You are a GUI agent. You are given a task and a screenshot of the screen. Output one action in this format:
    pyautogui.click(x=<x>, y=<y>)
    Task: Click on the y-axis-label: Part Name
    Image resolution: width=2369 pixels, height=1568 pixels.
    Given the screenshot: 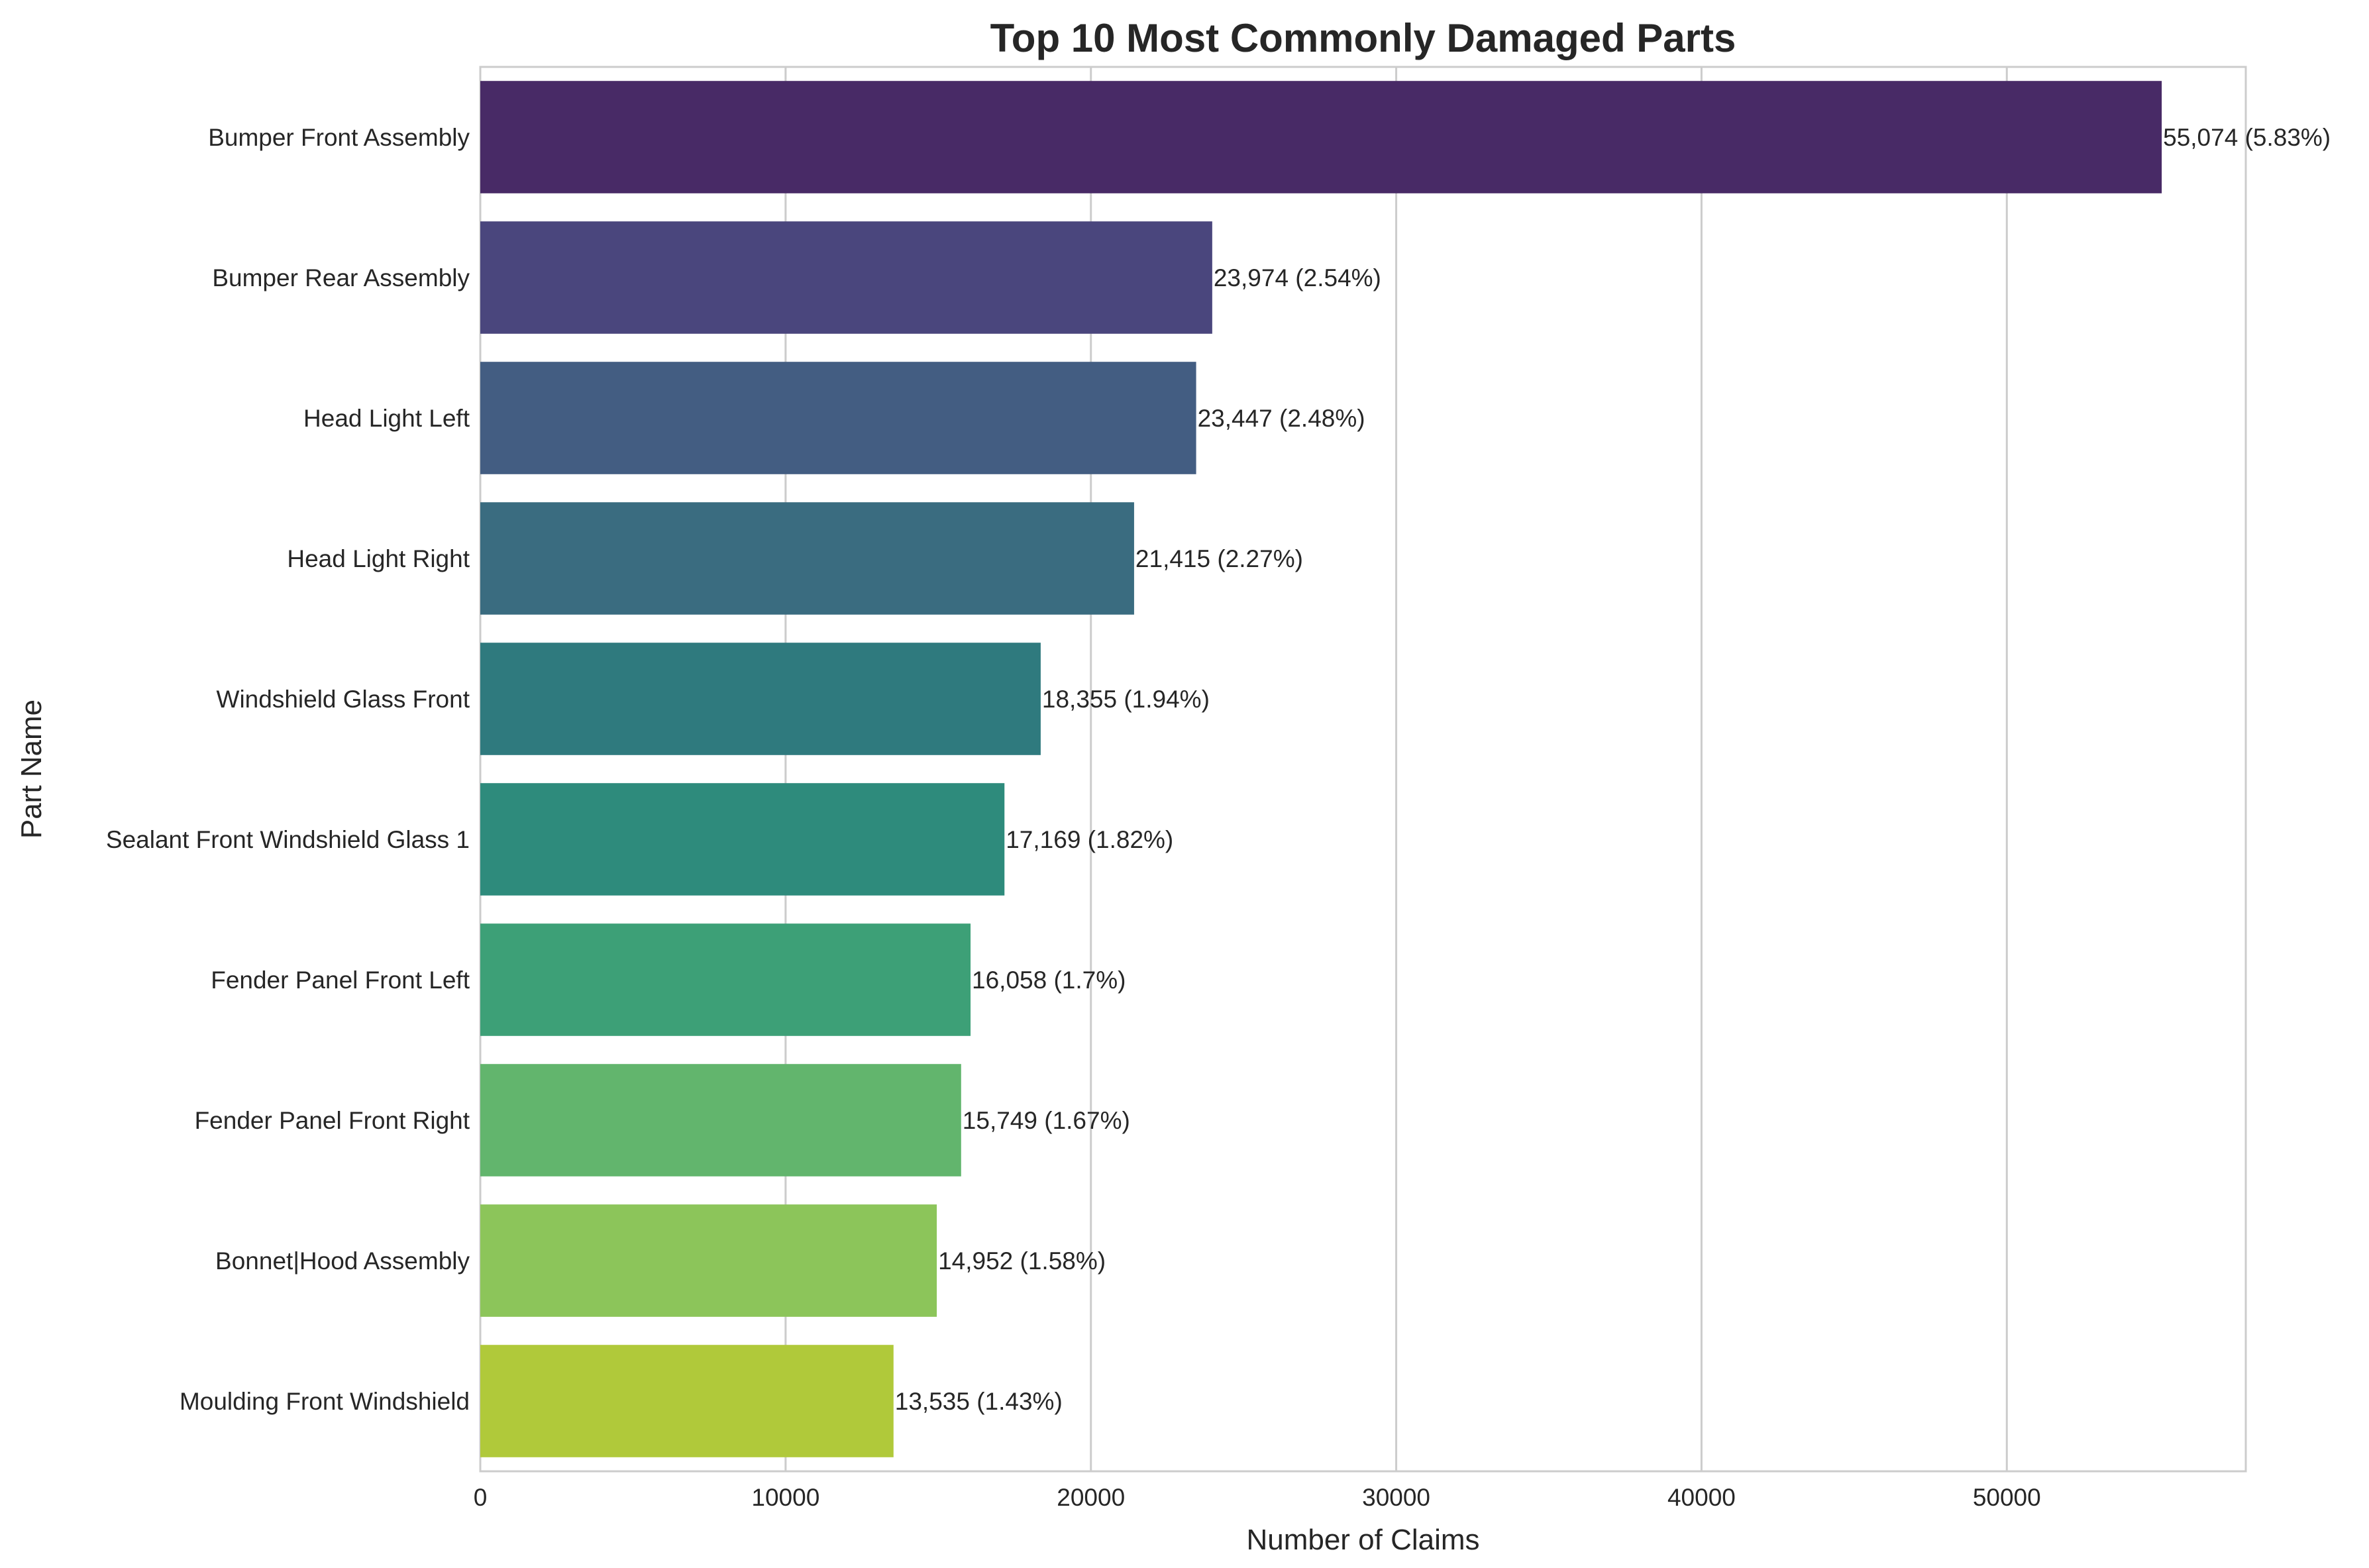 What is the action you would take?
    pyautogui.click(x=31, y=770)
    